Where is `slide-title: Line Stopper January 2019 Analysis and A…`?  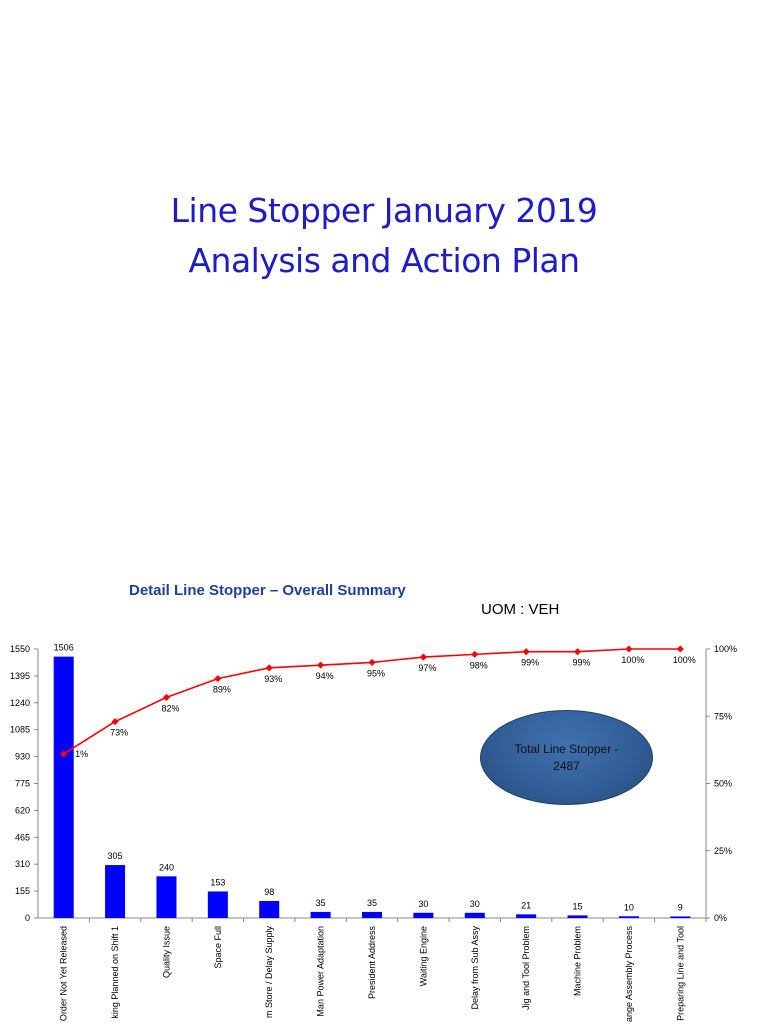 slide-title: Line Stopper January 2019 Analysis and A… is located at coordinates (384, 236).